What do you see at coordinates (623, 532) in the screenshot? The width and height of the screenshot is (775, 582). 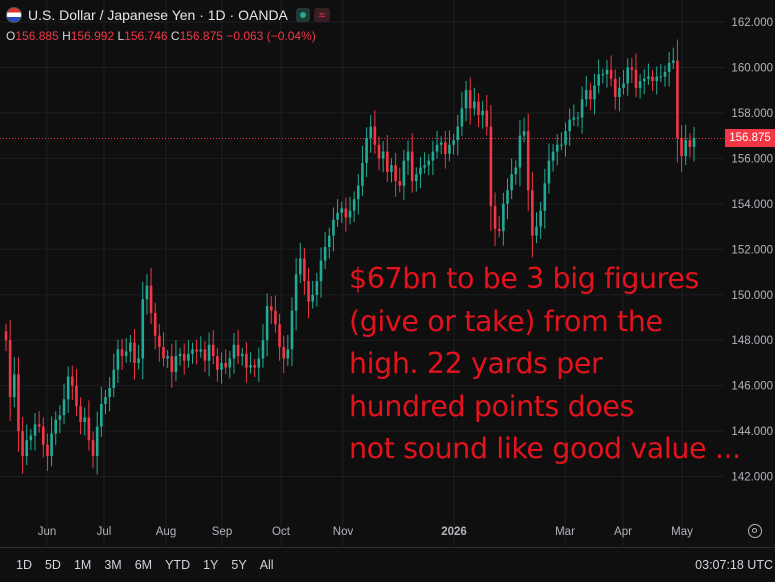 I see `x-tick-label: Apr` at bounding box center [623, 532].